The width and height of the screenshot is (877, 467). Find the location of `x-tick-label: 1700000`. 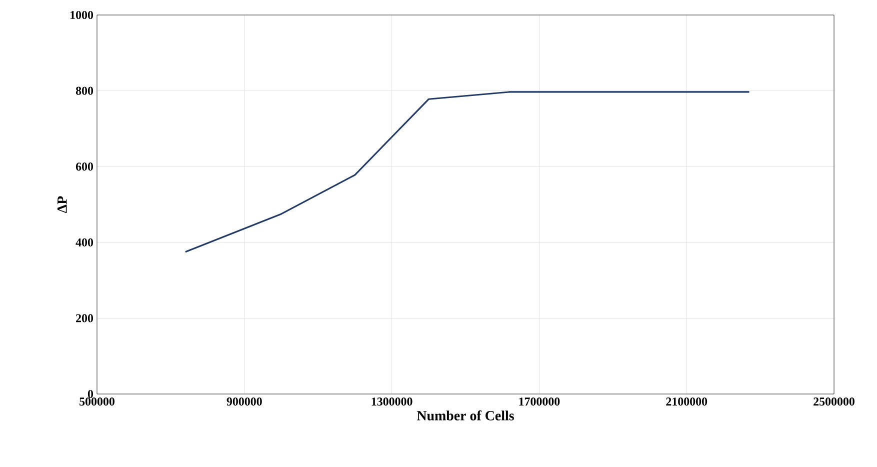

x-tick-label: 1700000 is located at coordinates (539, 402).